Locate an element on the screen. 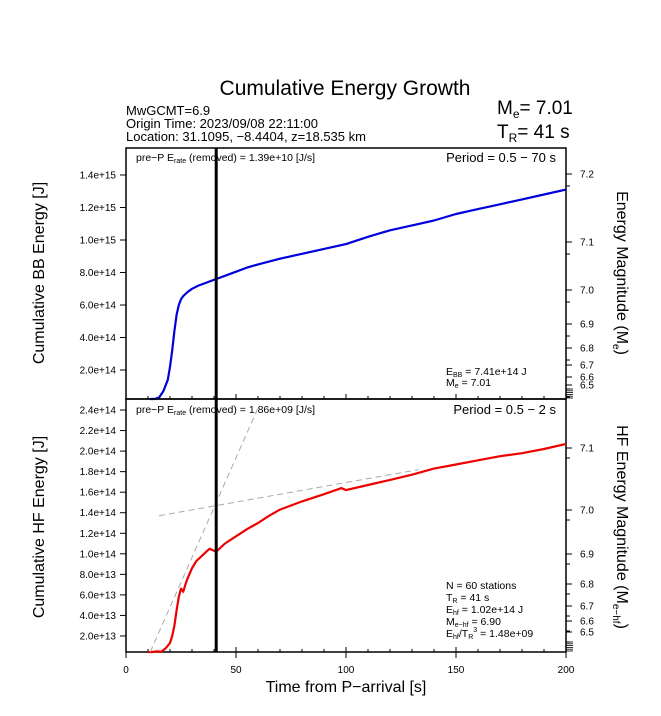 The height and width of the screenshot is (716, 661). top-ytick-label: 1.0e+15 is located at coordinates (98, 241).